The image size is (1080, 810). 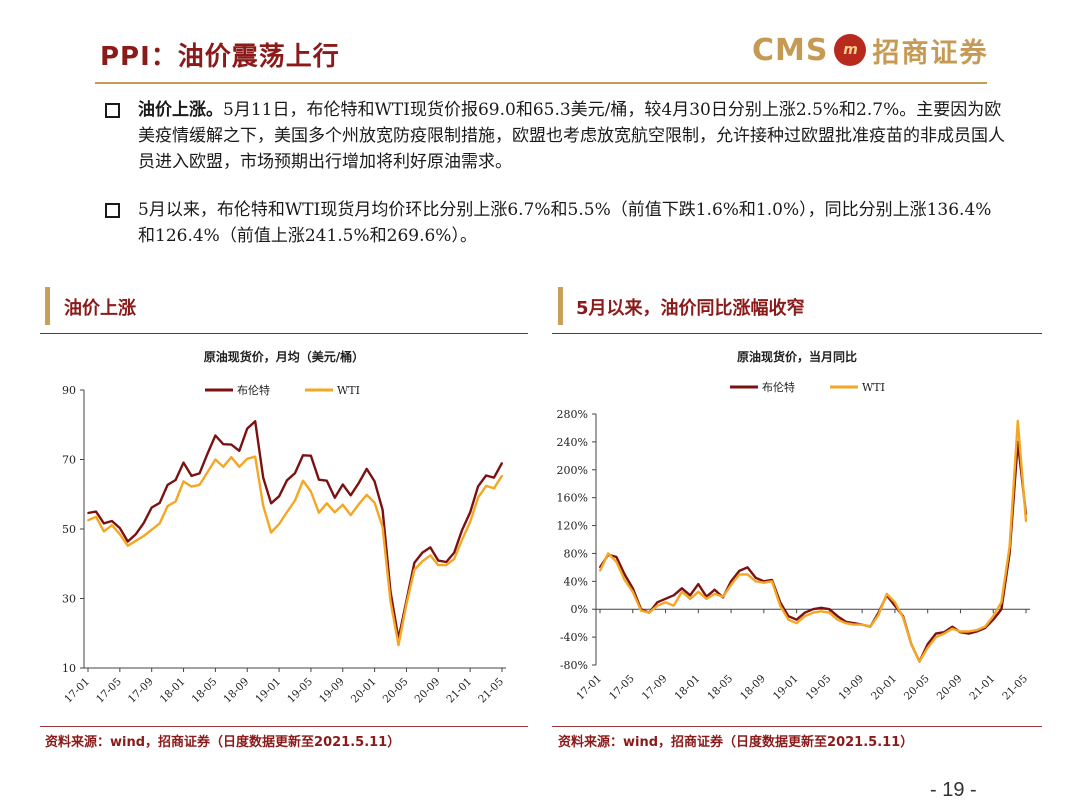 What do you see at coordinates (753, 688) in the screenshot?
I see `x-tick-label: 18-09` at bounding box center [753, 688].